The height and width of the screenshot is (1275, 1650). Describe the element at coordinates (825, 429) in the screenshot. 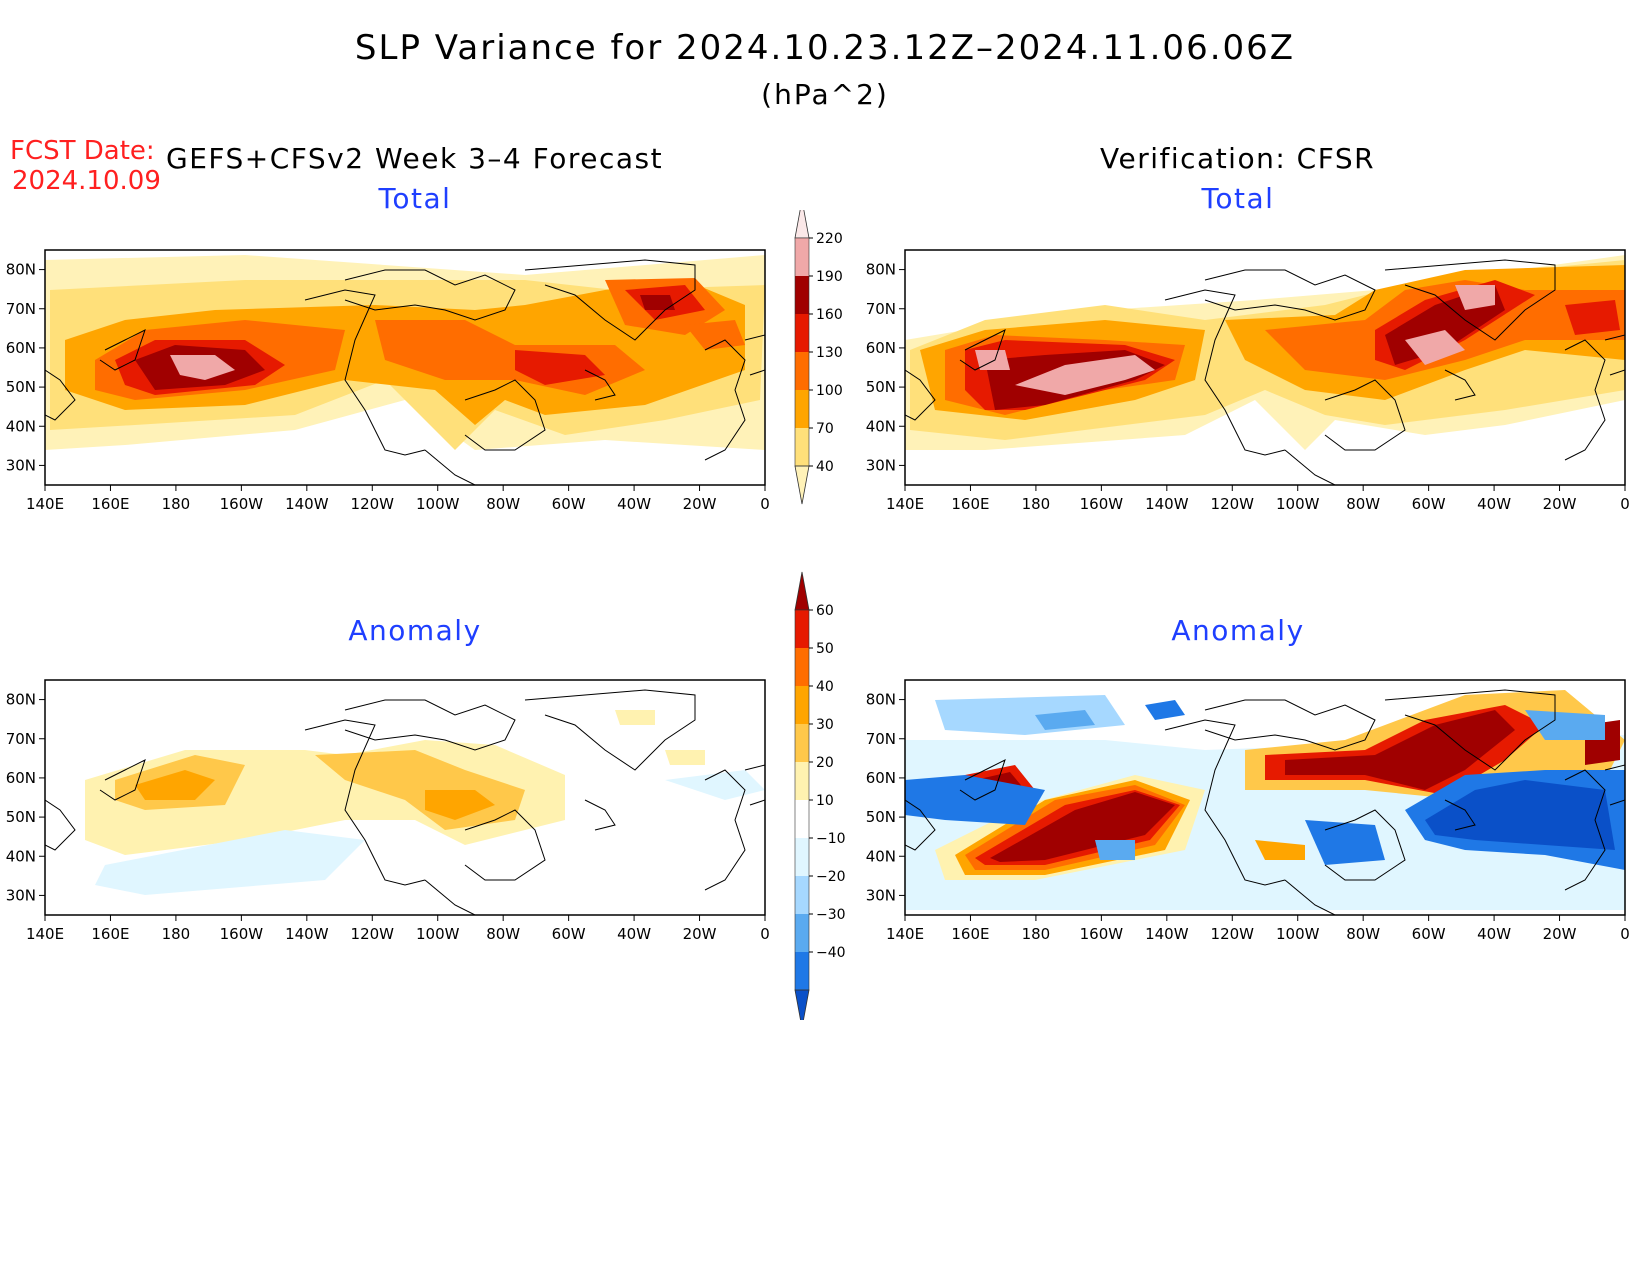

I see `colorbar-label: 70` at that location.